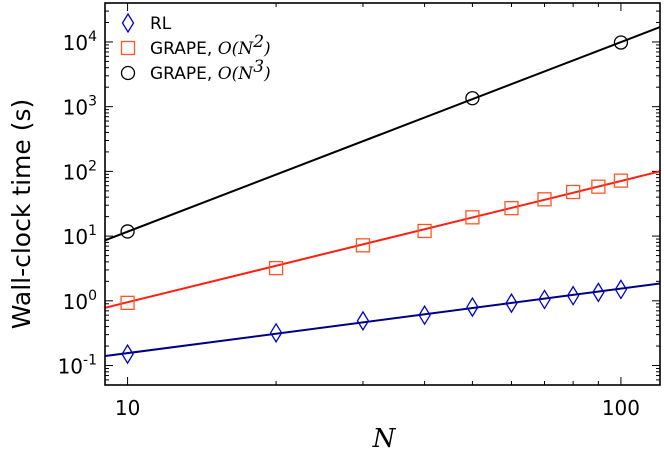 This screenshot has width=664, height=455. Describe the element at coordinates (21, 214) in the screenshot. I see `y-axis-title: Wall-clock time (s)` at that location.